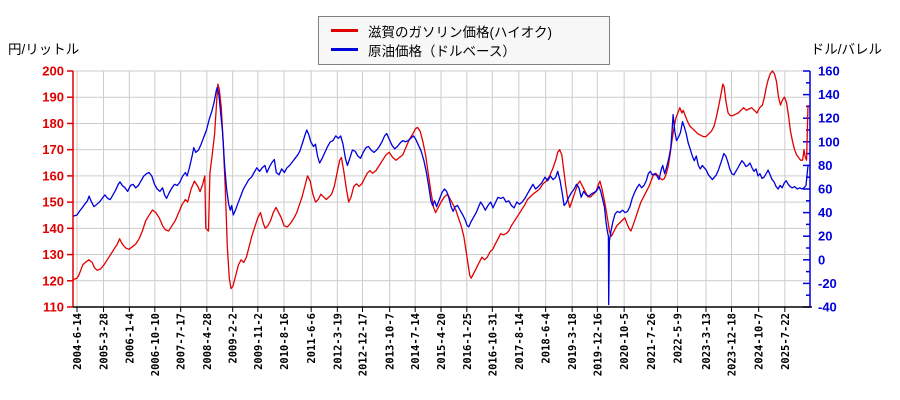 The width and height of the screenshot is (900, 400). Describe the element at coordinates (344, 49) in the screenshot. I see `crude-oil-line-swatch` at that location.